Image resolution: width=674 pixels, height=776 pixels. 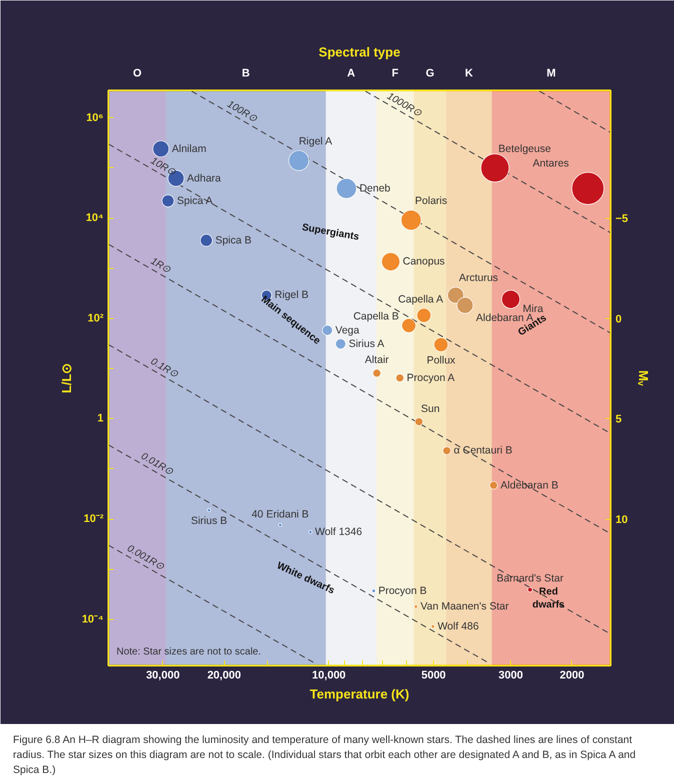 What do you see at coordinates (359, 52) in the screenshot?
I see `x2-axis-title: Spectral type` at bounding box center [359, 52].